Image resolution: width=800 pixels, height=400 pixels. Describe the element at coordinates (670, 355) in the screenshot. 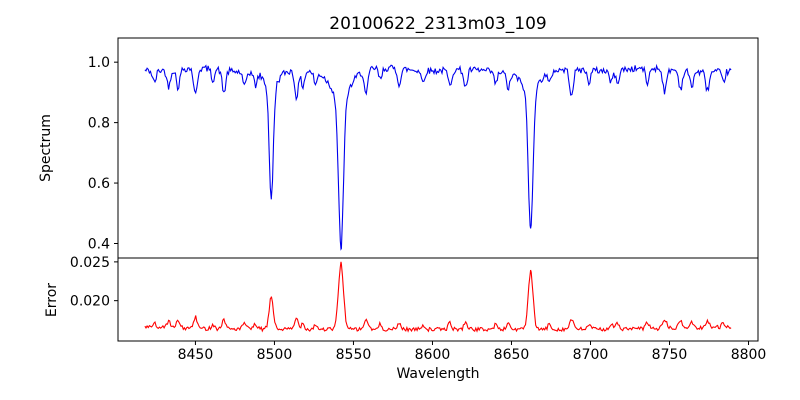

I see `x-tick-label: 8750` at that location.